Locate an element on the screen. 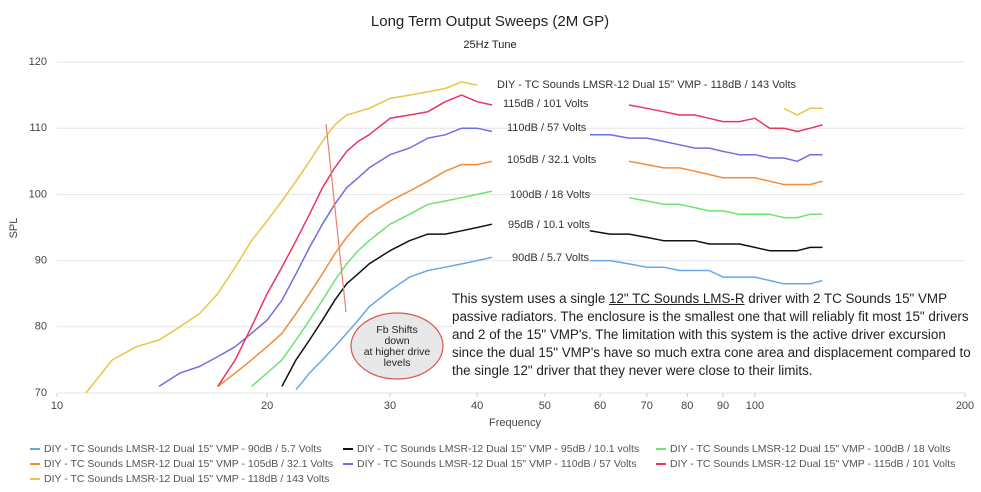 This screenshot has width=981, height=492. callout-bubble is located at coordinates (397, 346).